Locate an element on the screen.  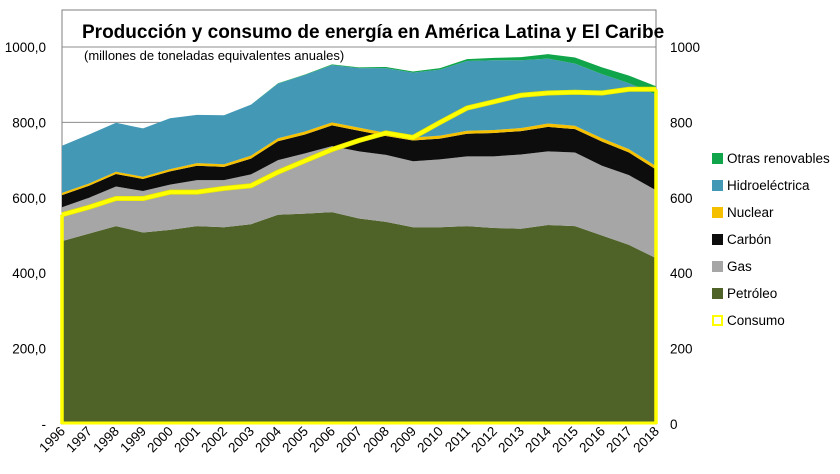
legend-item-otras-renovables: Otras renovables is located at coordinates (771, 158).